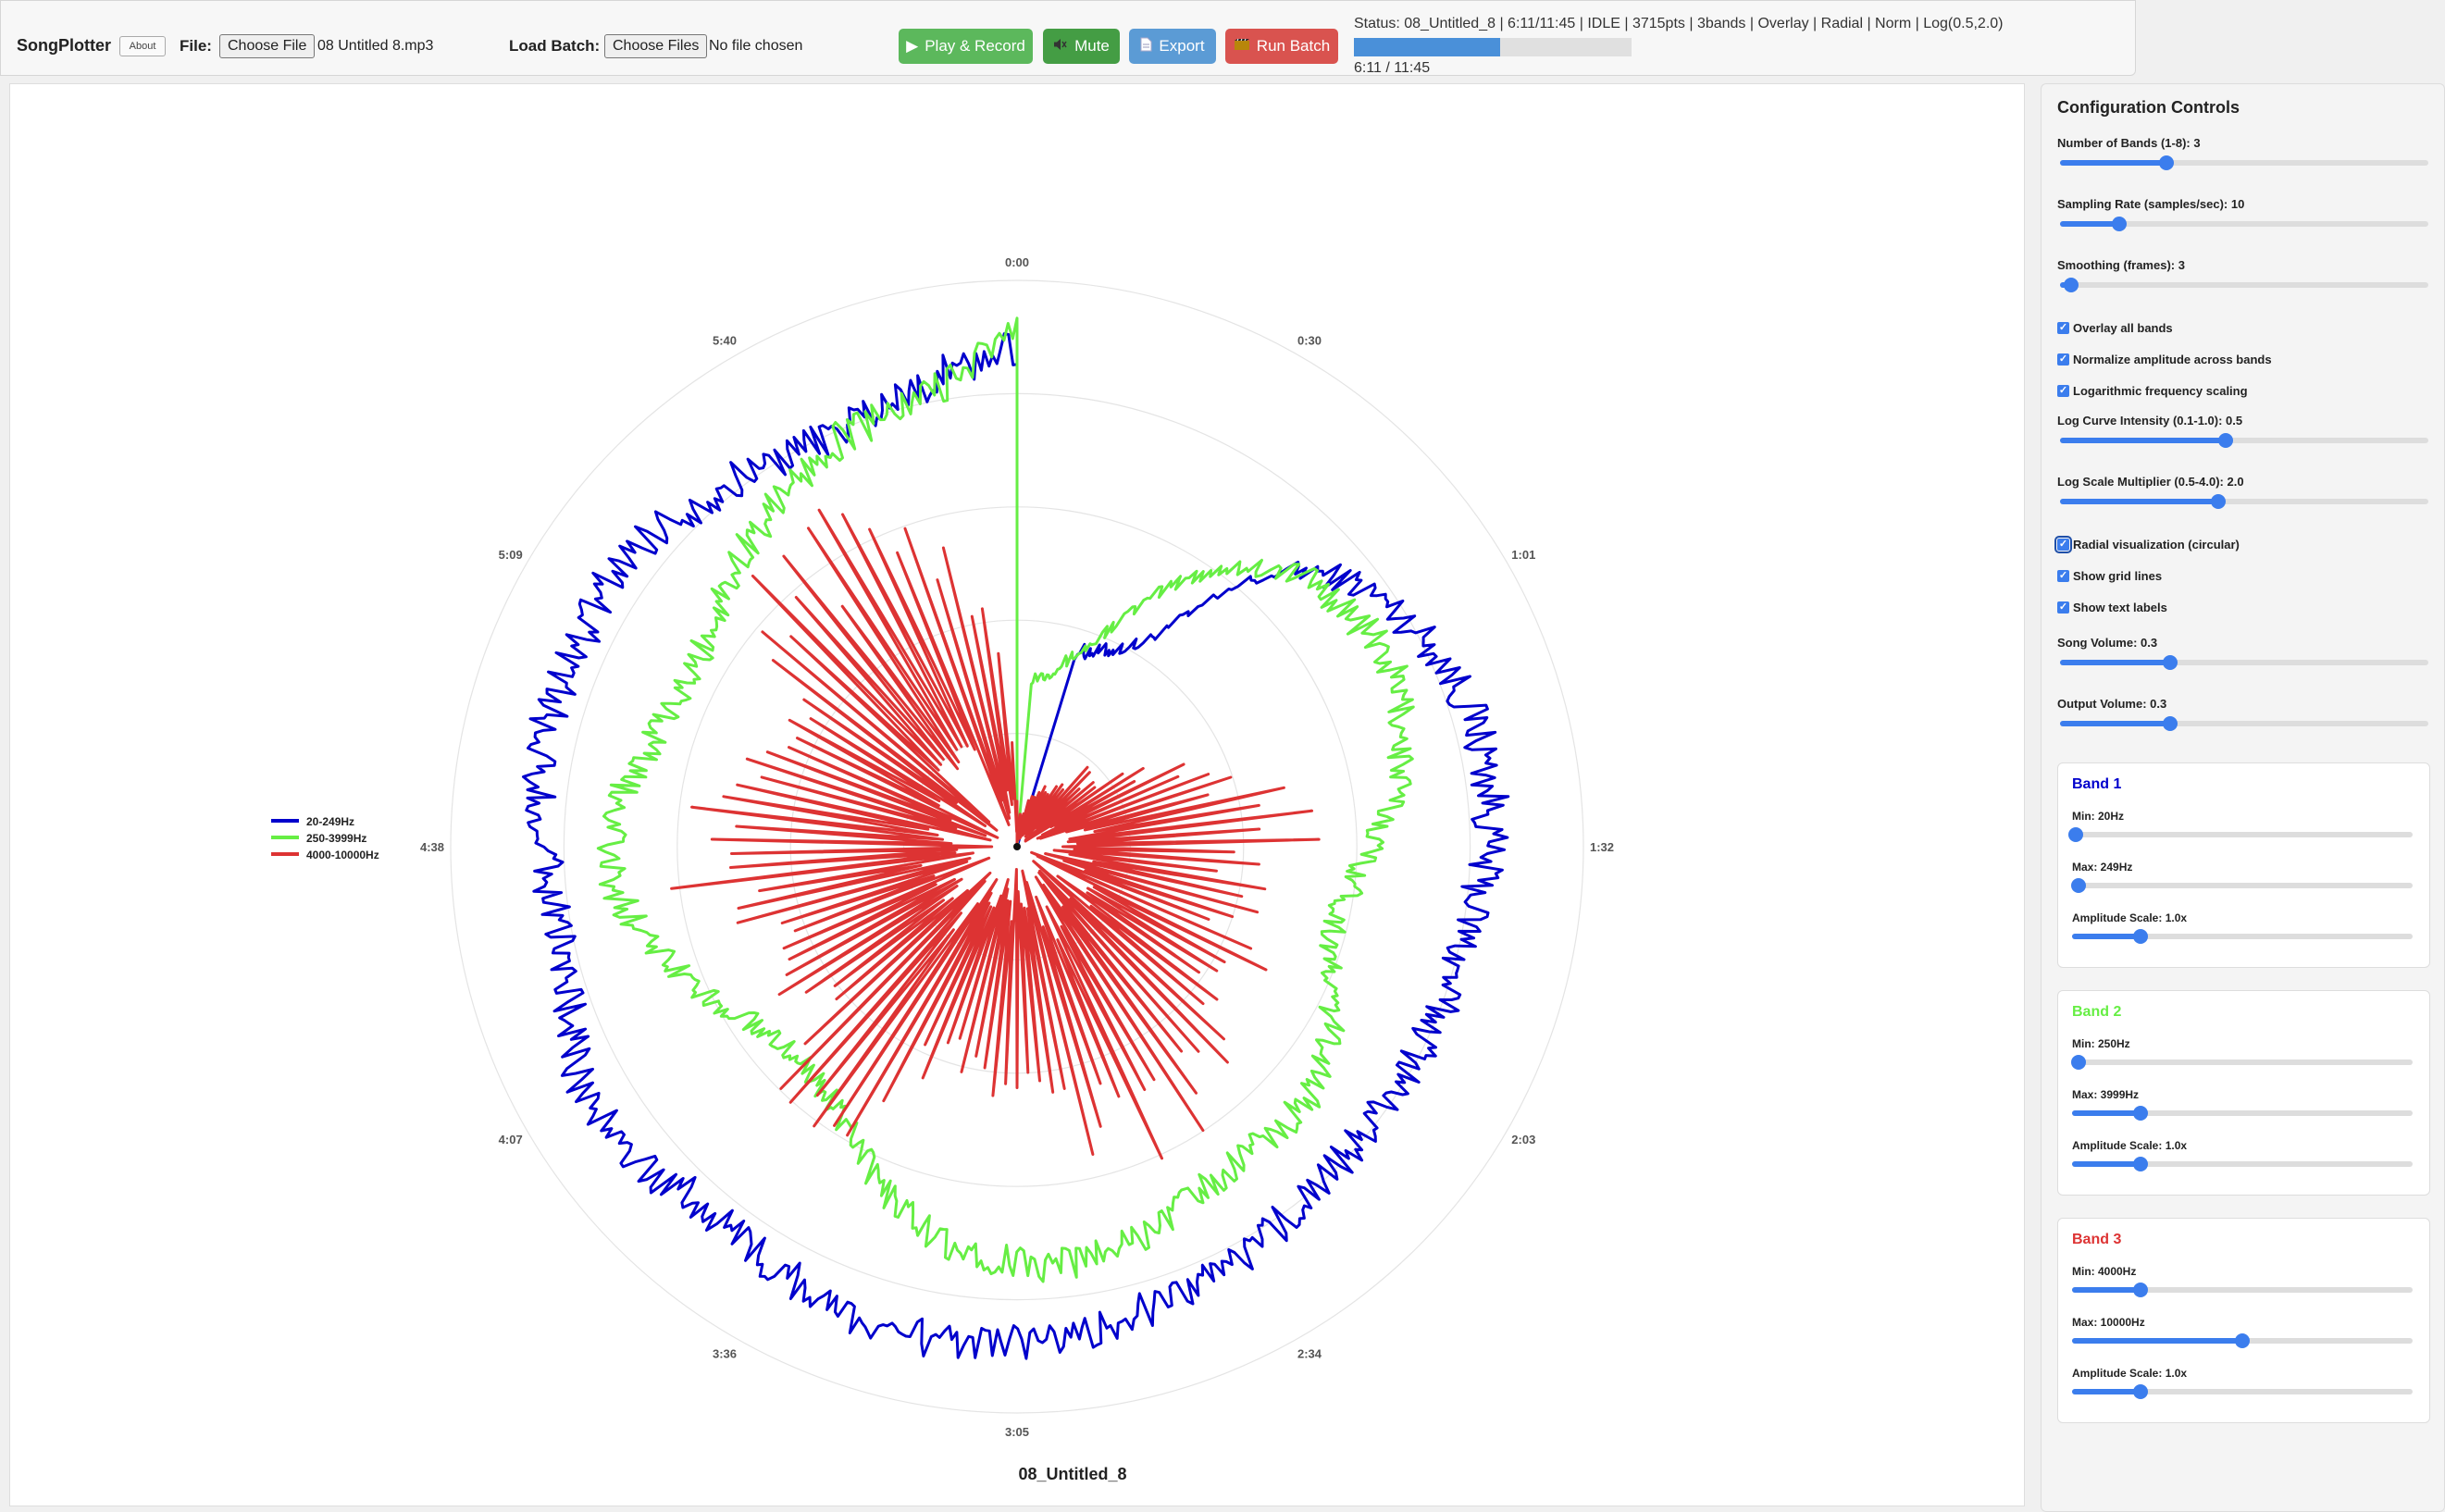 The width and height of the screenshot is (2445, 1512). I want to click on legend-label: 250-3999Hz, so click(336, 838).